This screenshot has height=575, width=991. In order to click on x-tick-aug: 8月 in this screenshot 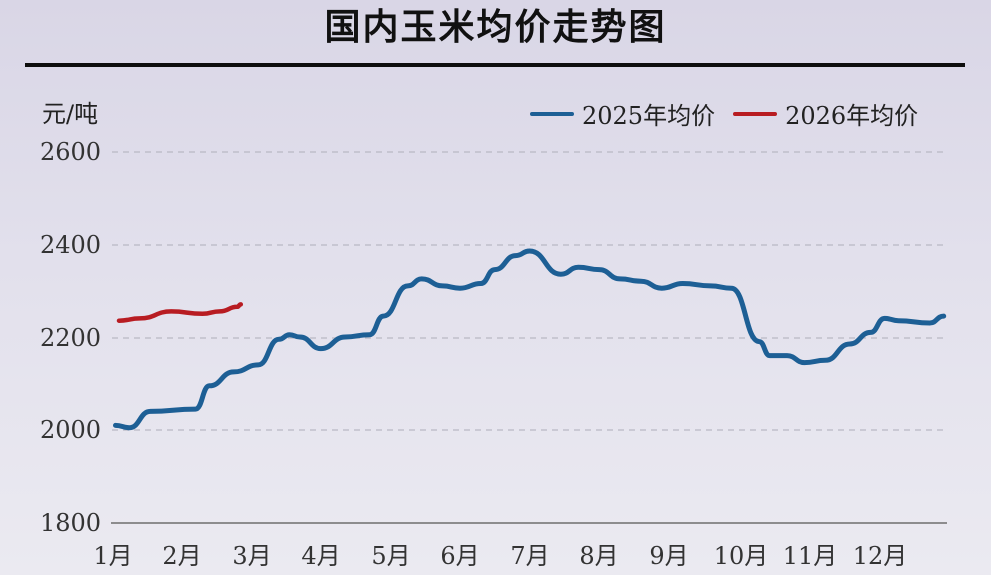, I will do `click(599, 556)`.